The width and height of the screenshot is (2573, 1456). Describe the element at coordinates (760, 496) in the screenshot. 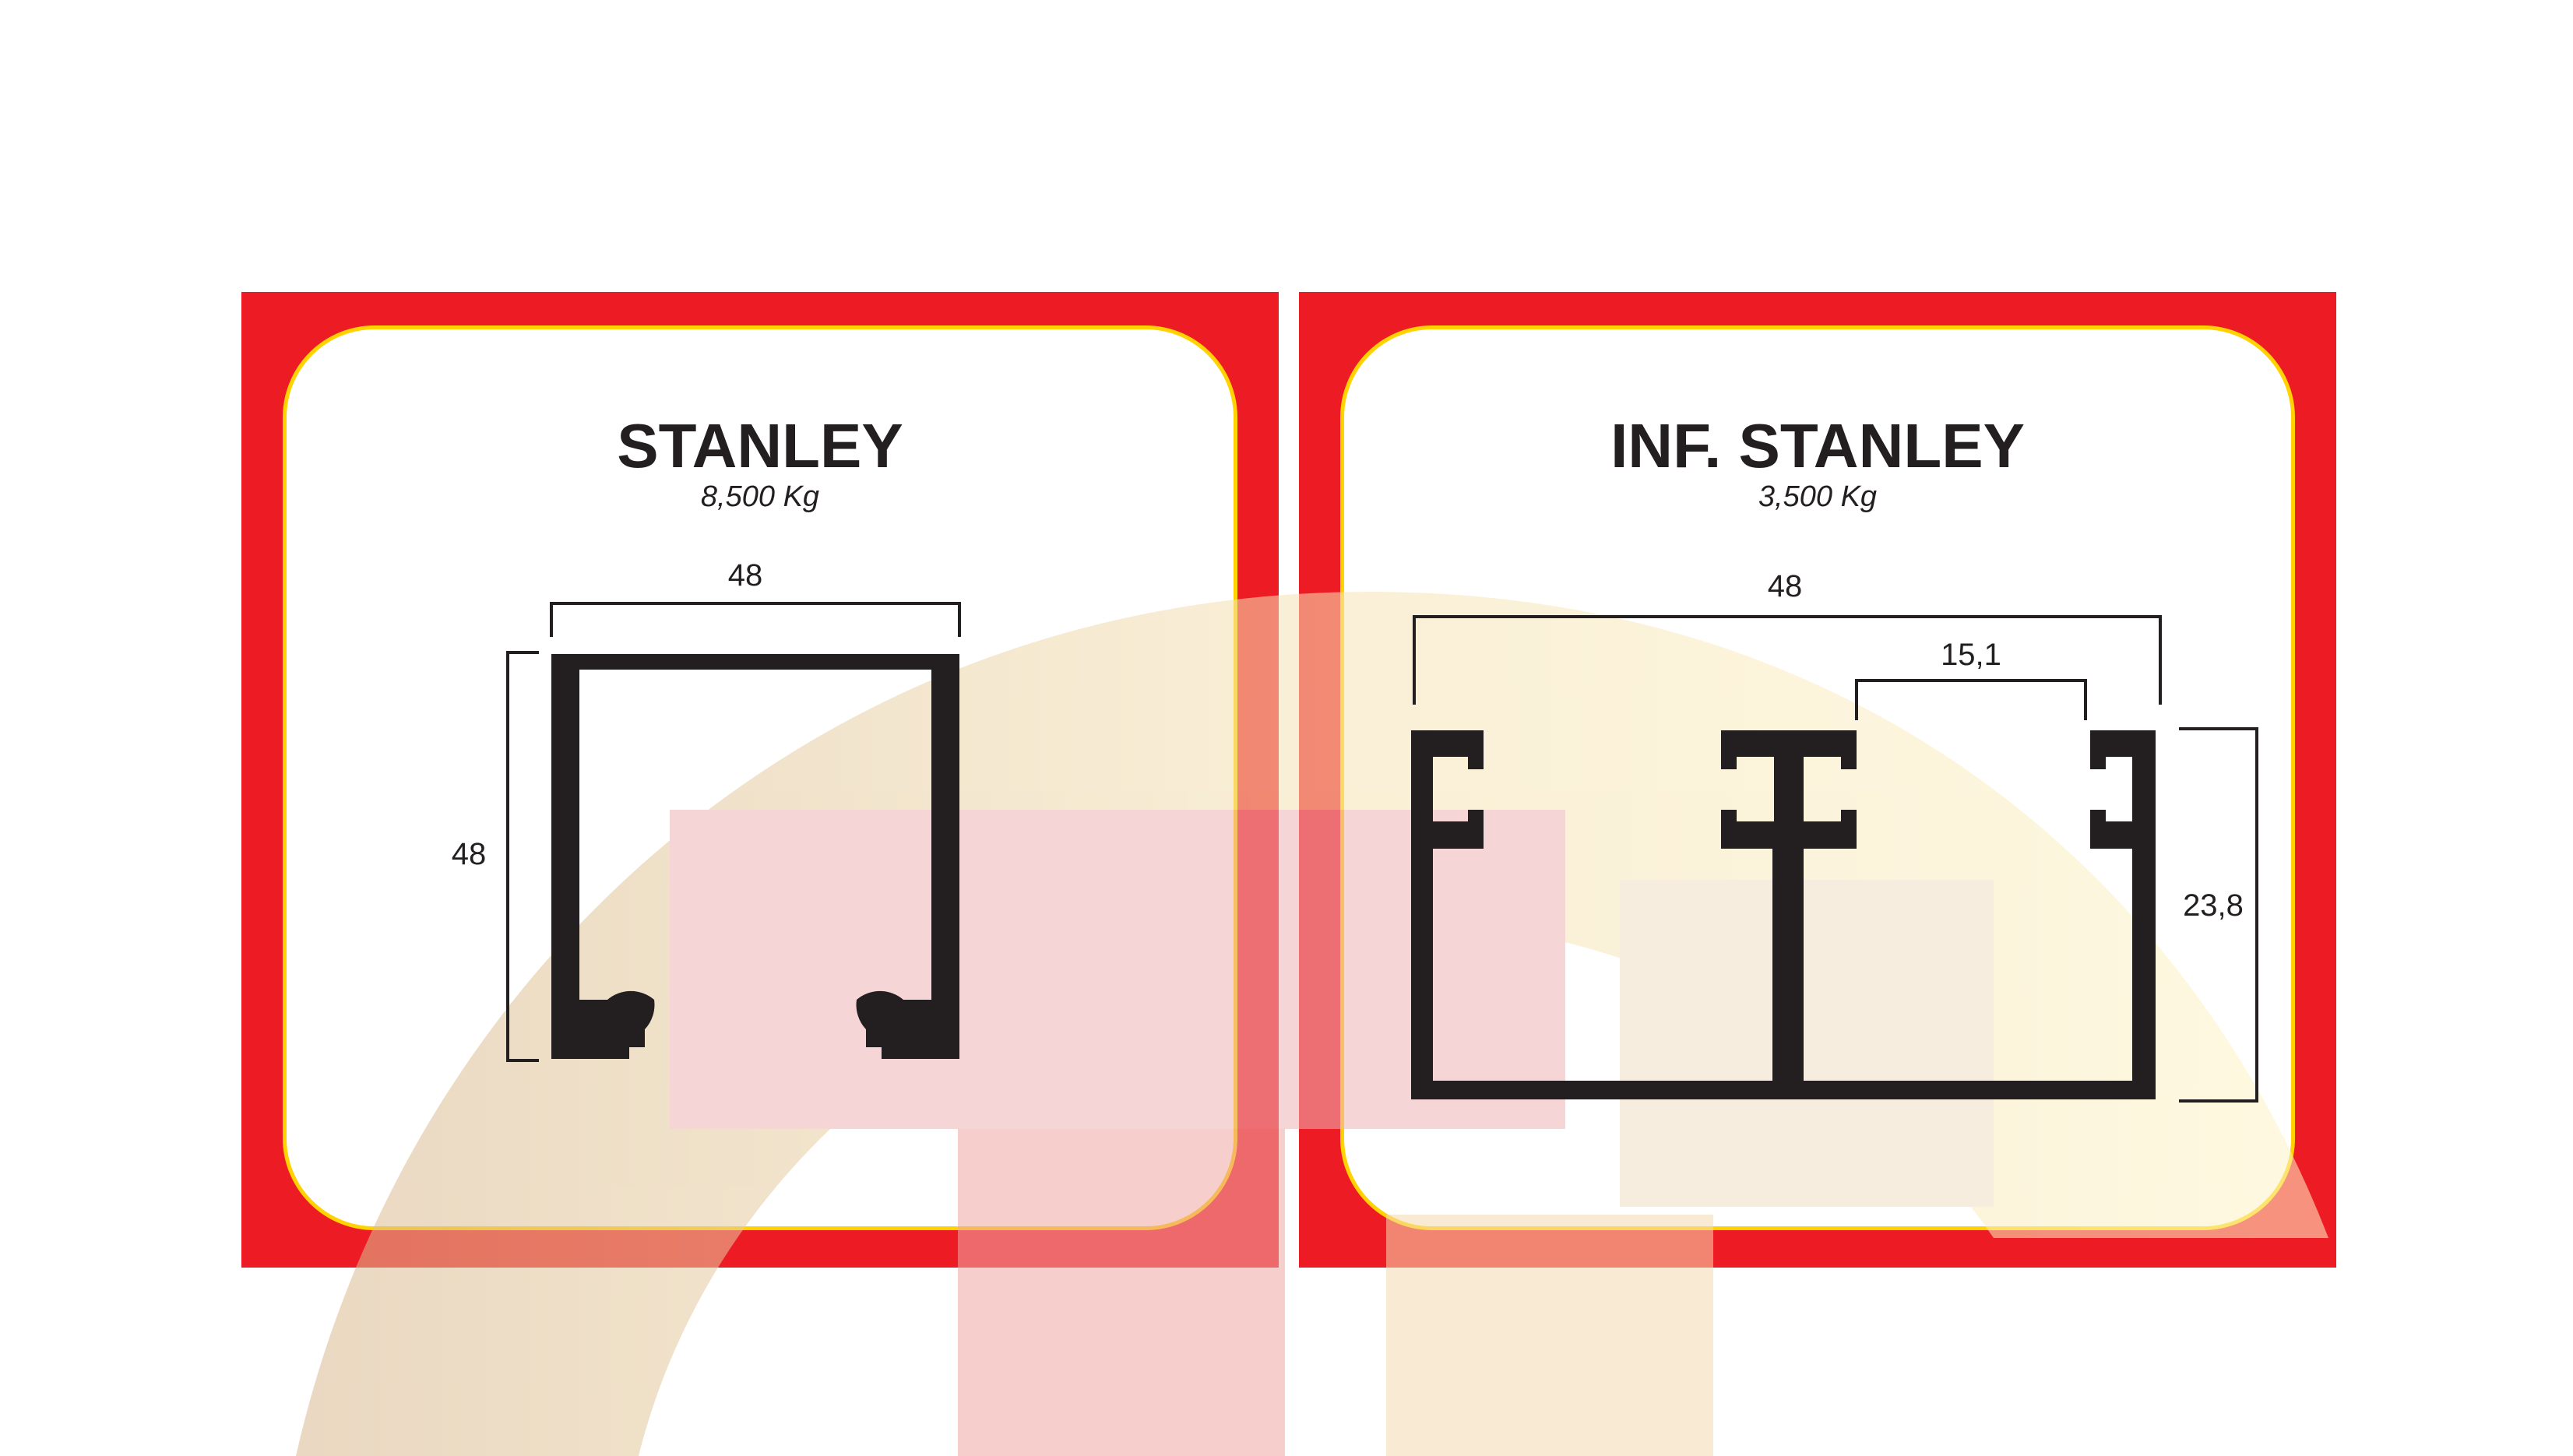

I see `profile-weight: 8,500 Kg` at that location.